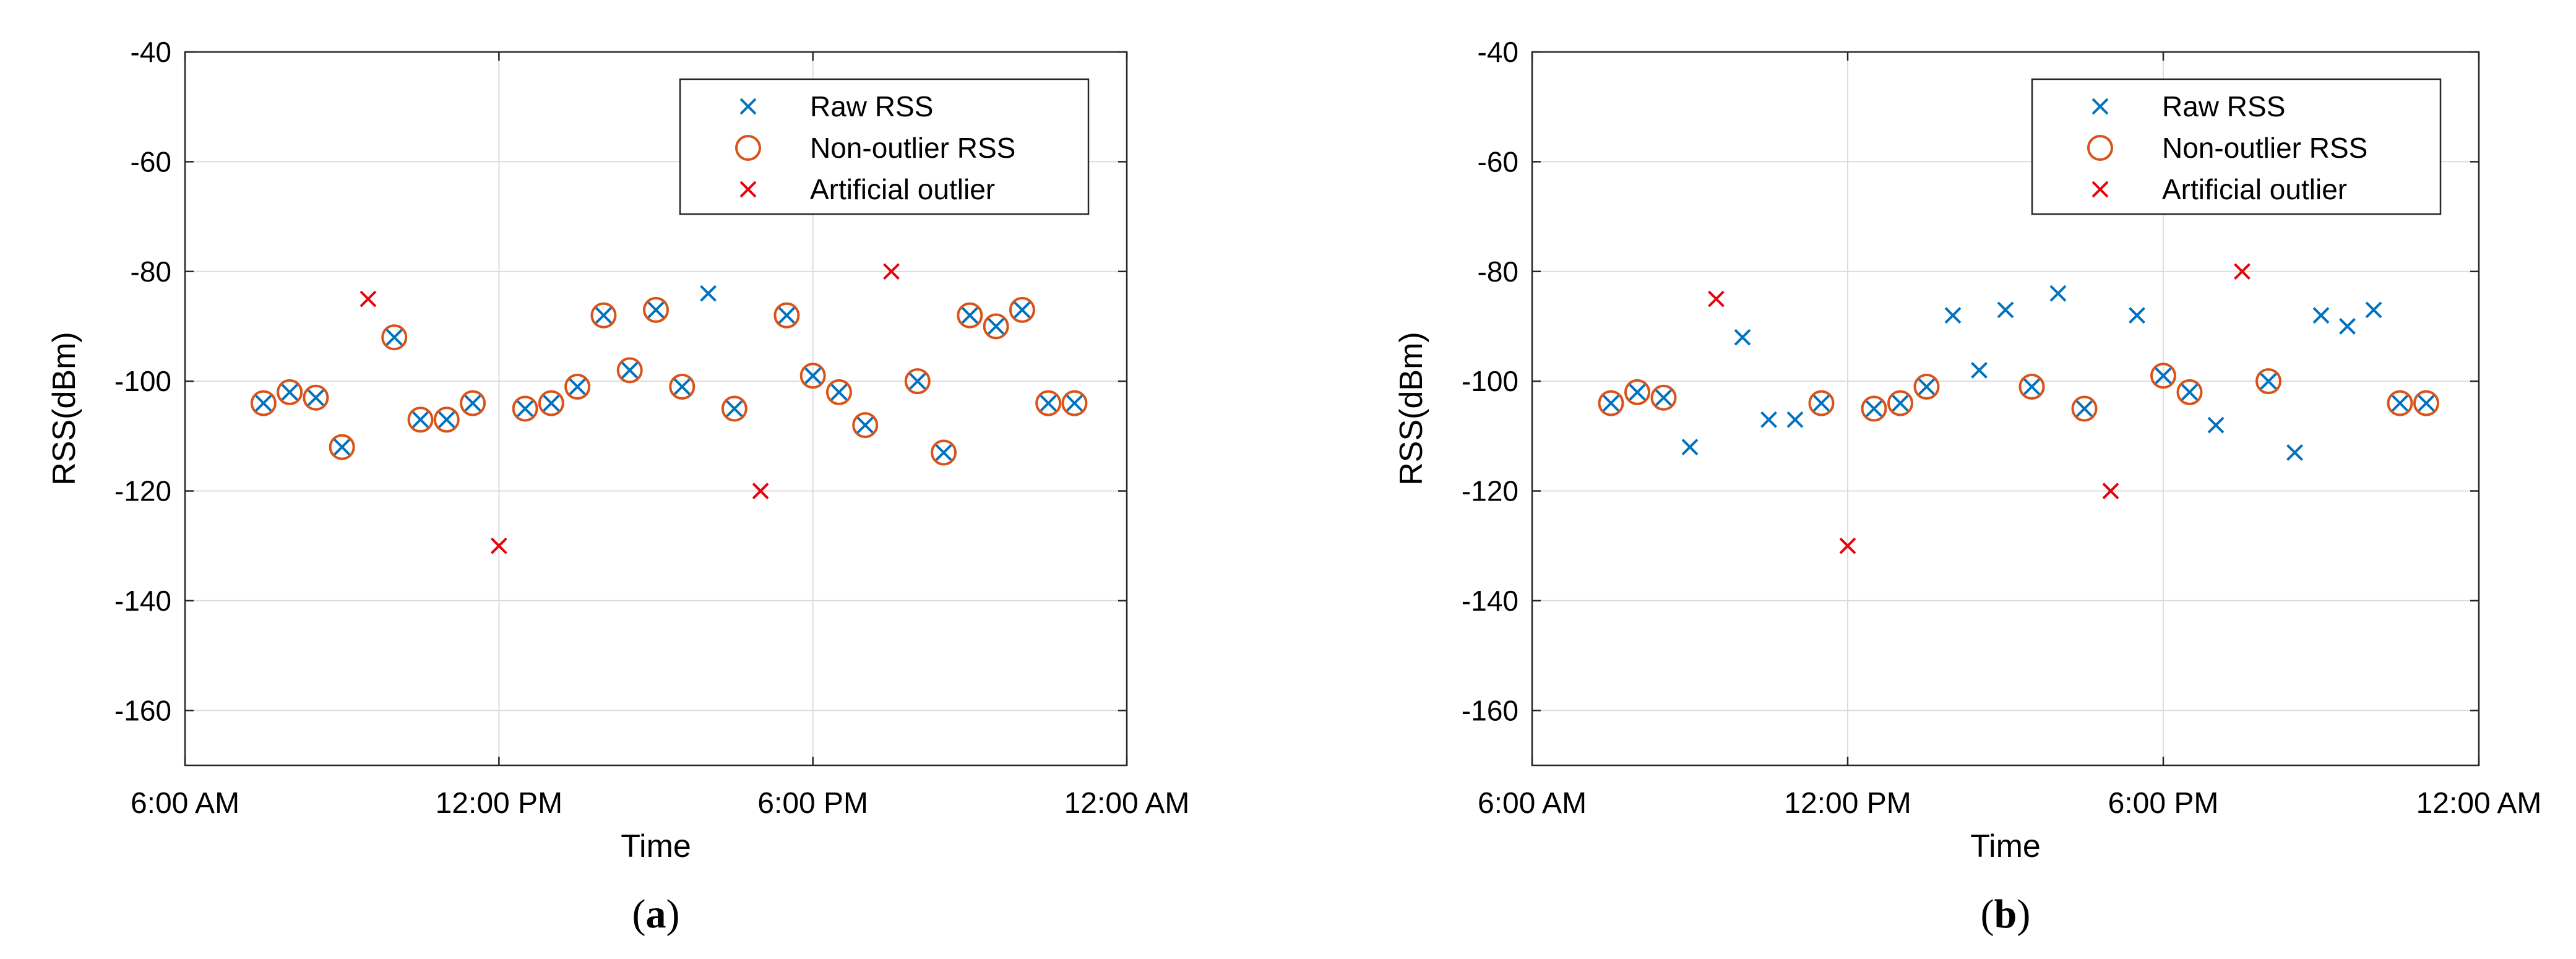 The width and height of the screenshot is (2576, 959). I want to click on y-tick-label: -60, so click(1498, 161).